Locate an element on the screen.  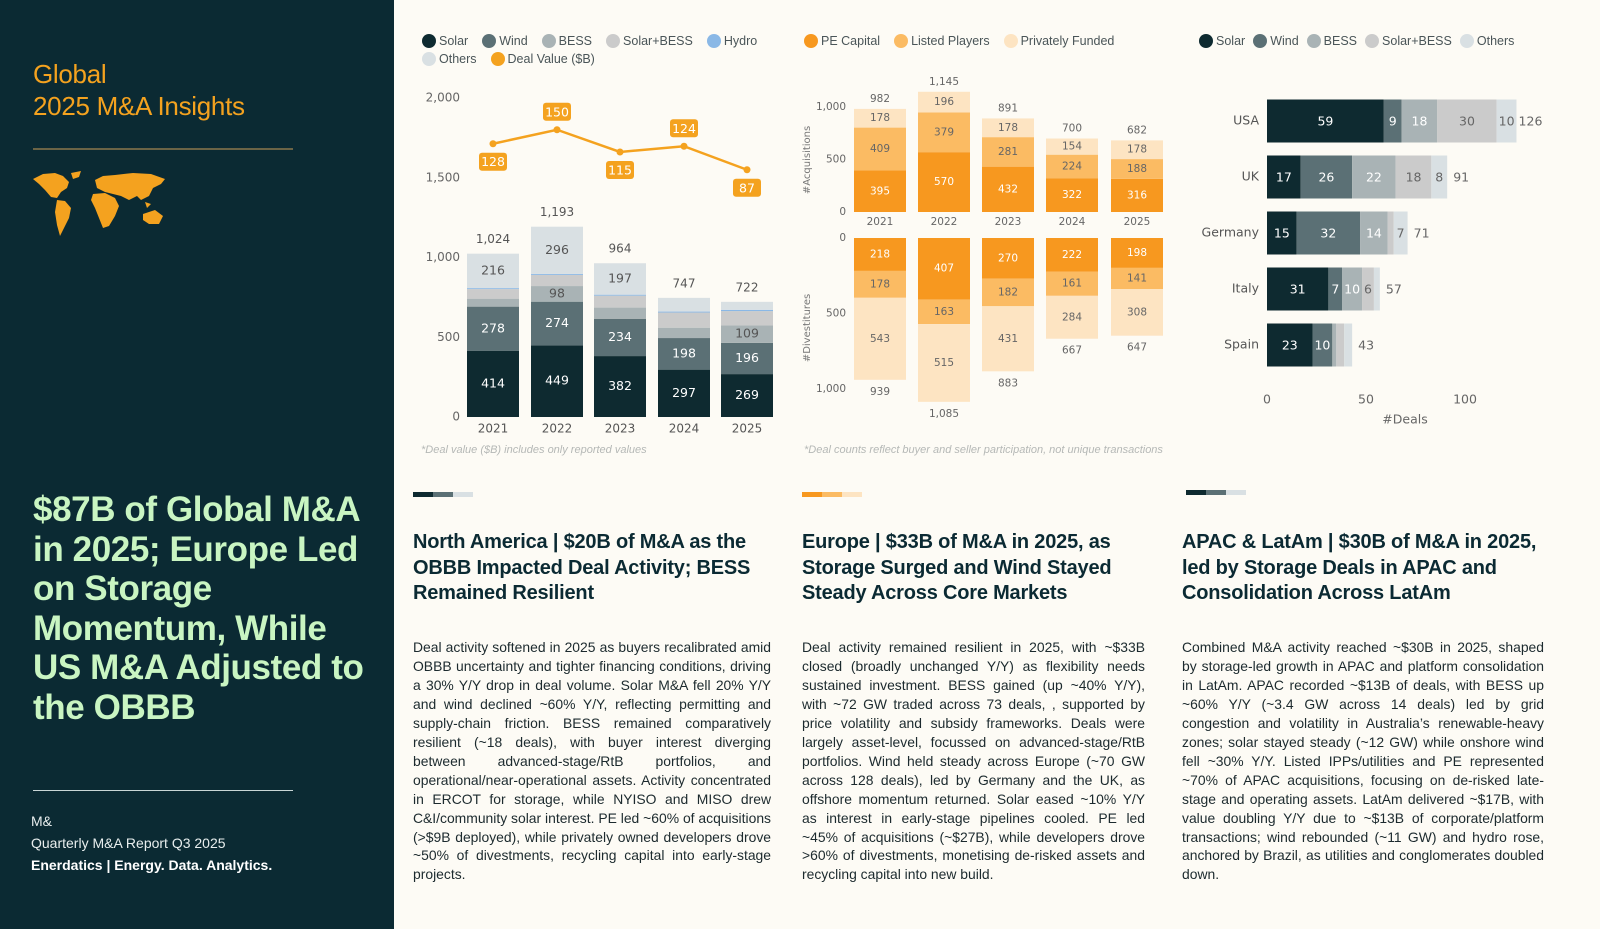
report-title-line1: Global is located at coordinates (70, 74).